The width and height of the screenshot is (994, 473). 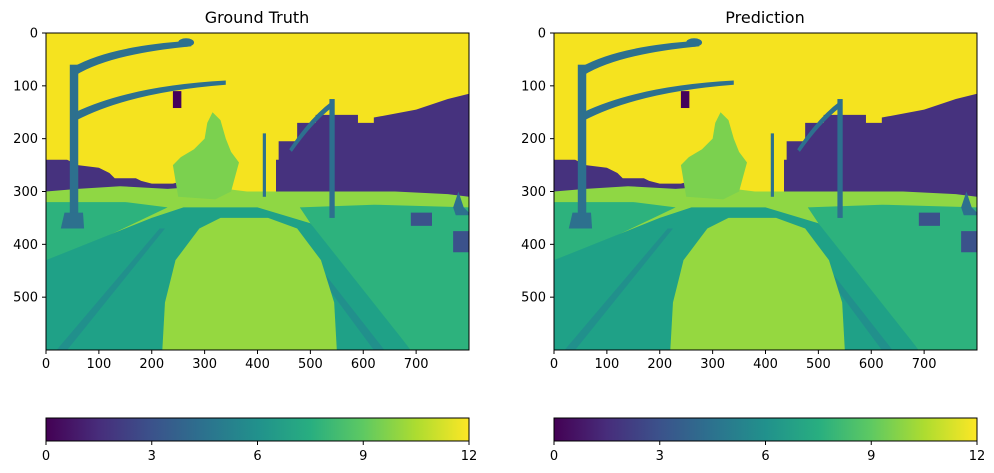 I want to click on colorbar-axis-right: 0 3 6 9 12, so click(x=767, y=452).